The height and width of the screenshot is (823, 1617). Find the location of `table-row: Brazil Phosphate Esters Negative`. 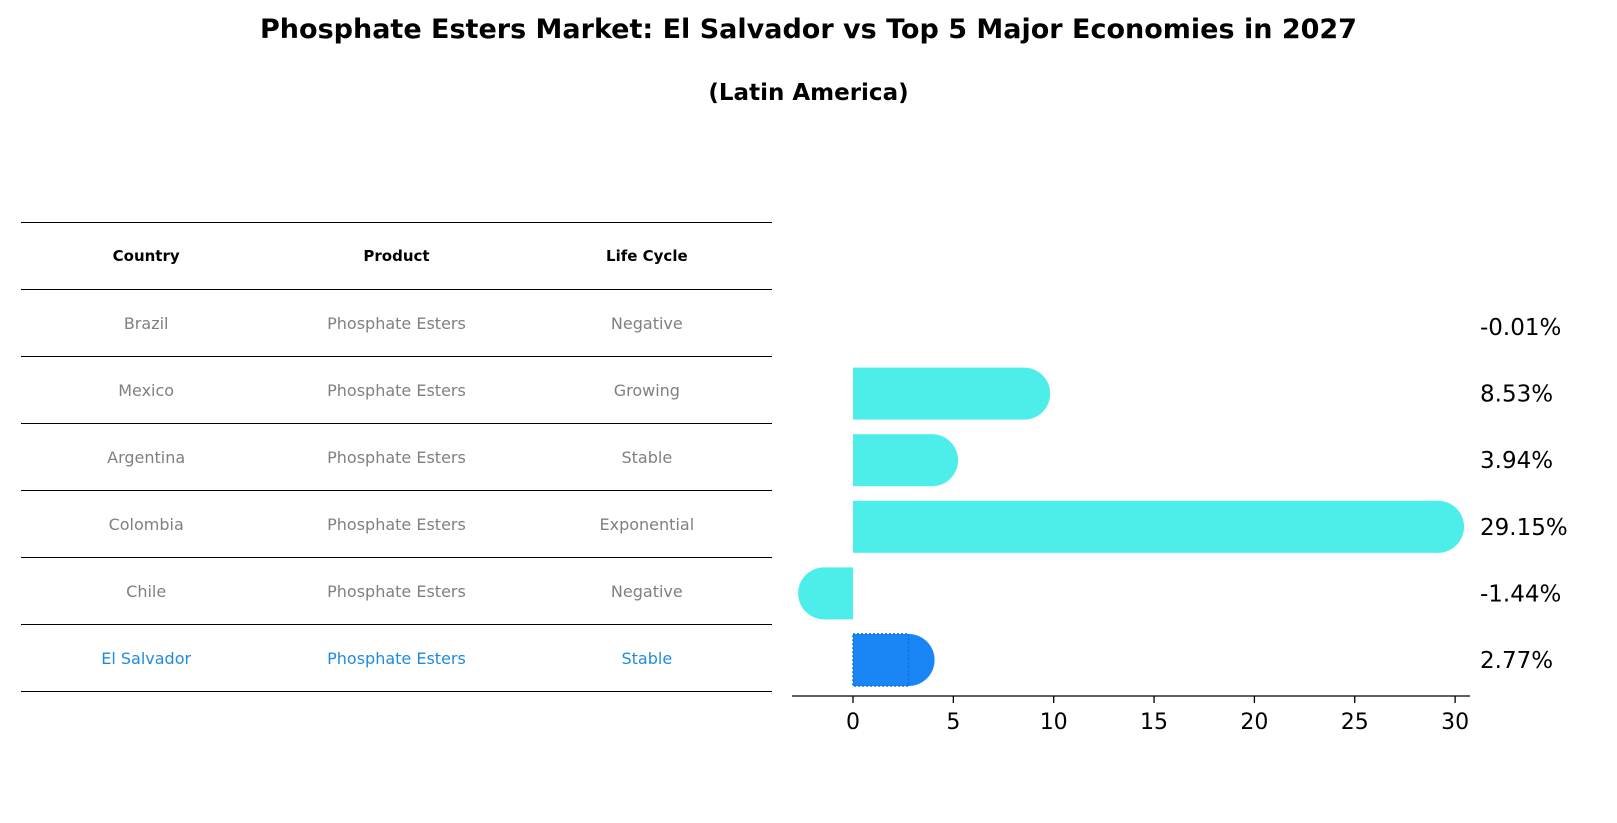

table-row: Brazil Phosphate Esters Negative is located at coordinates (396, 323).